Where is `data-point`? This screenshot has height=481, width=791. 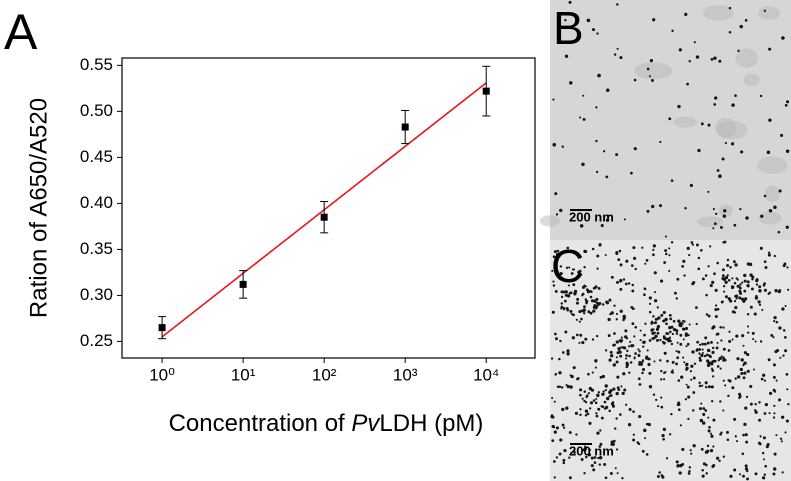
data-point is located at coordinates (243, 284).